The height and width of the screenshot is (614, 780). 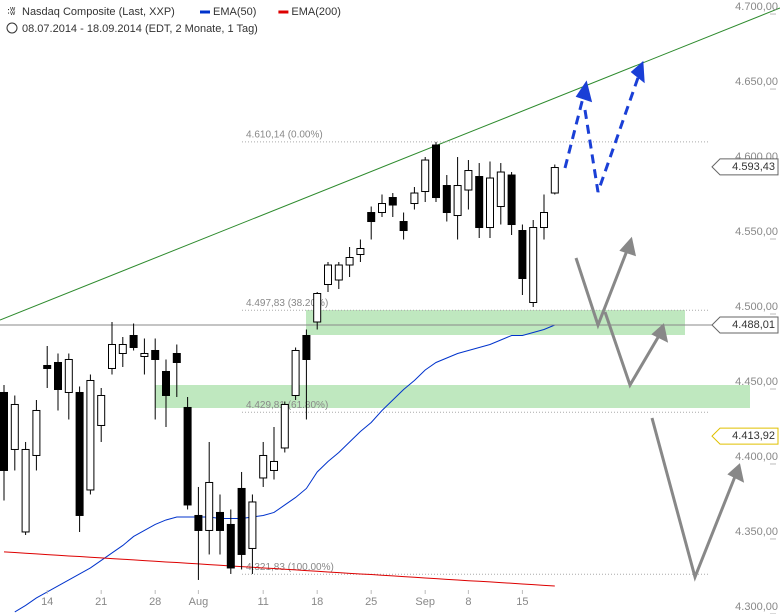 What do you see at coordinates (452, 359) in the screenshot?
I see `zones` at bounding box center [452, 359].